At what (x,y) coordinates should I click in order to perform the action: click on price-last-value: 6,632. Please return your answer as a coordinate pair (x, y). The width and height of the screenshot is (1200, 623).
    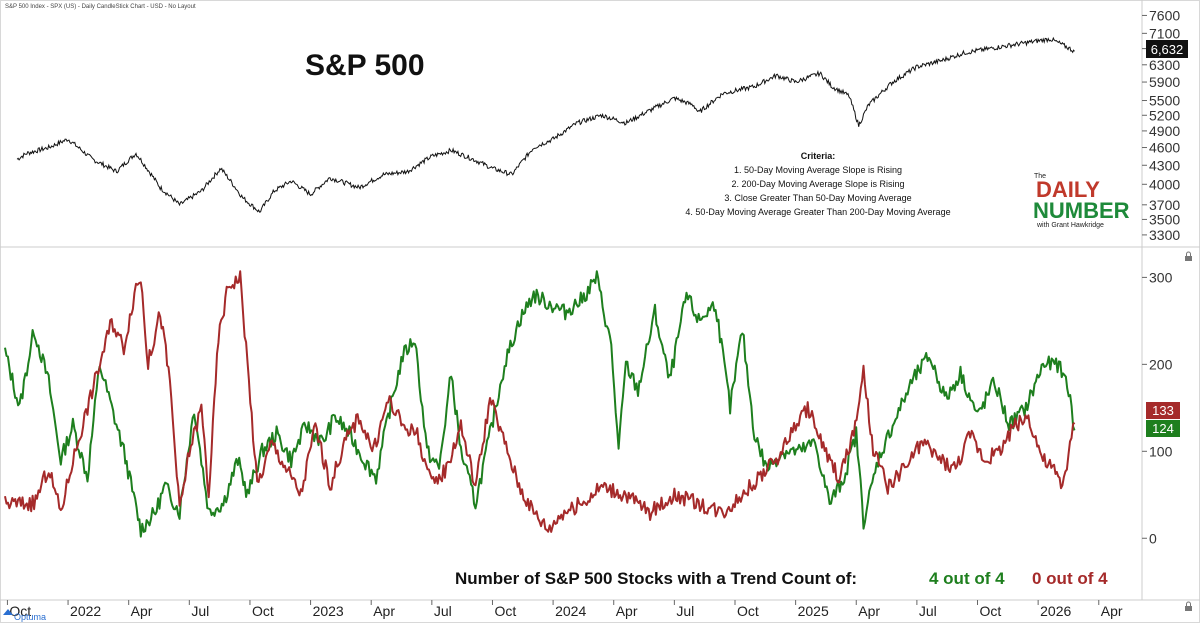
    Looking at the image, I should click on (1167, 49).